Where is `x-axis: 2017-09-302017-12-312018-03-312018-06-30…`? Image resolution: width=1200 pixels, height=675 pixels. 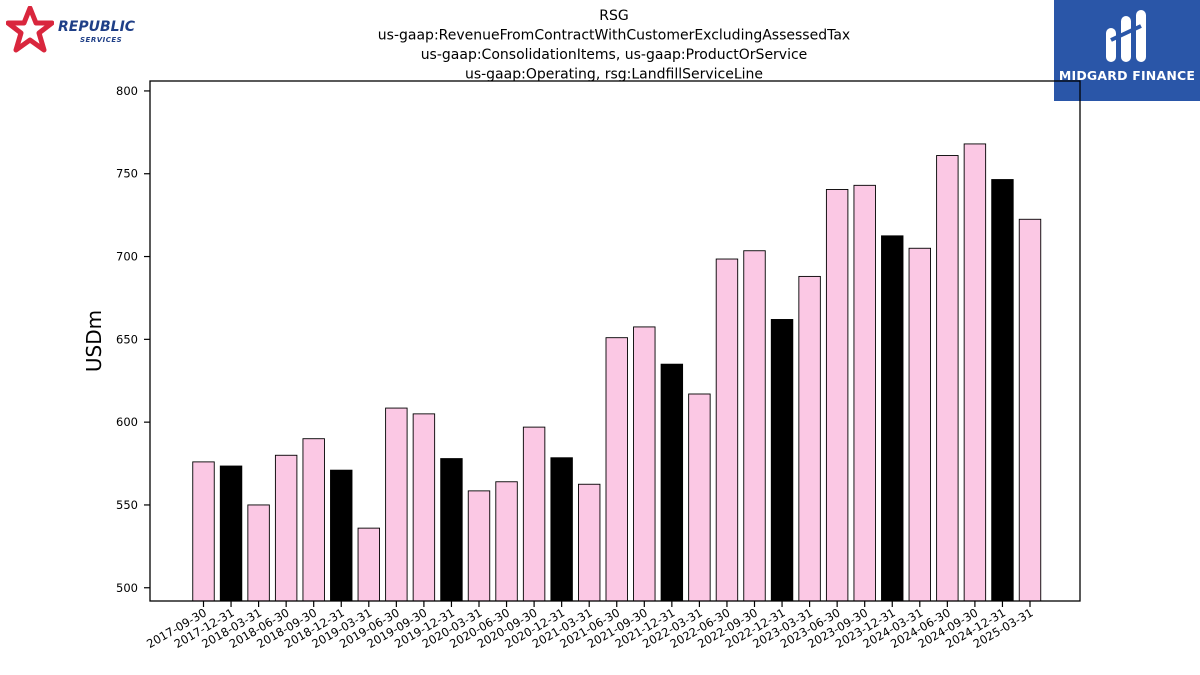 x-axis: 2017-09-302017-12-312018-03-312018-06-30… is located at coordinates (590, 626).